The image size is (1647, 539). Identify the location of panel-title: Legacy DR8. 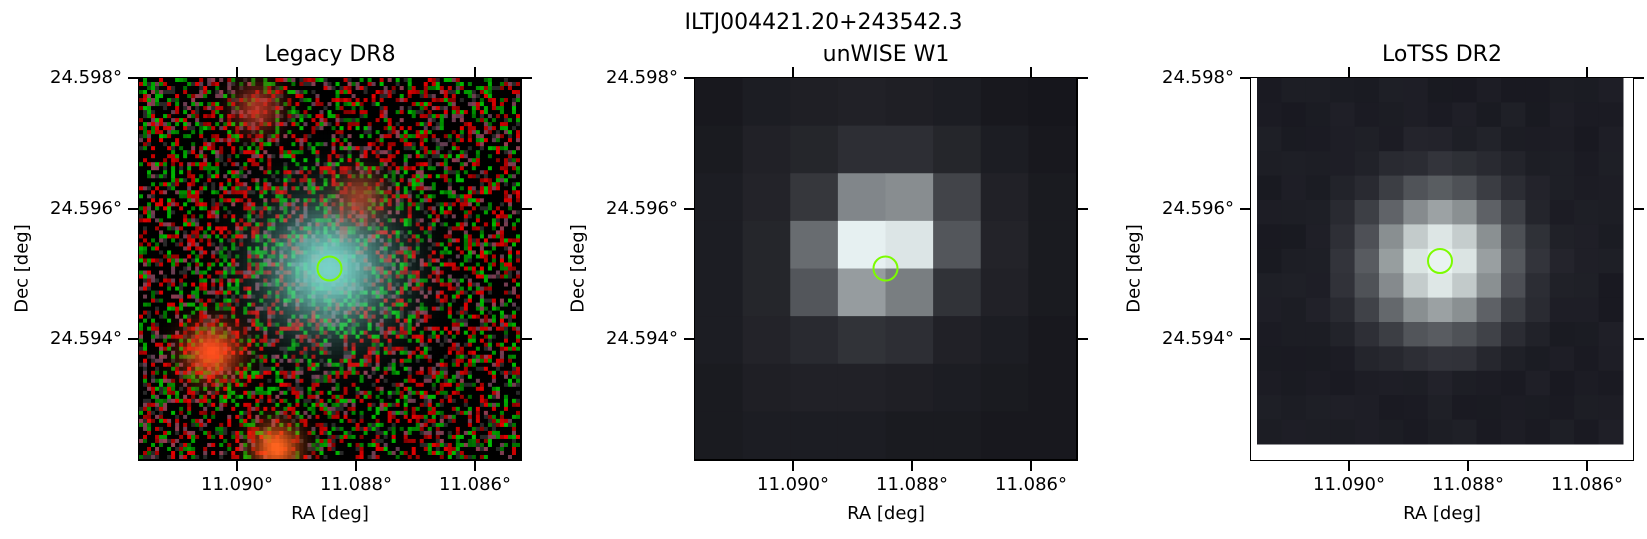
(330, 54).